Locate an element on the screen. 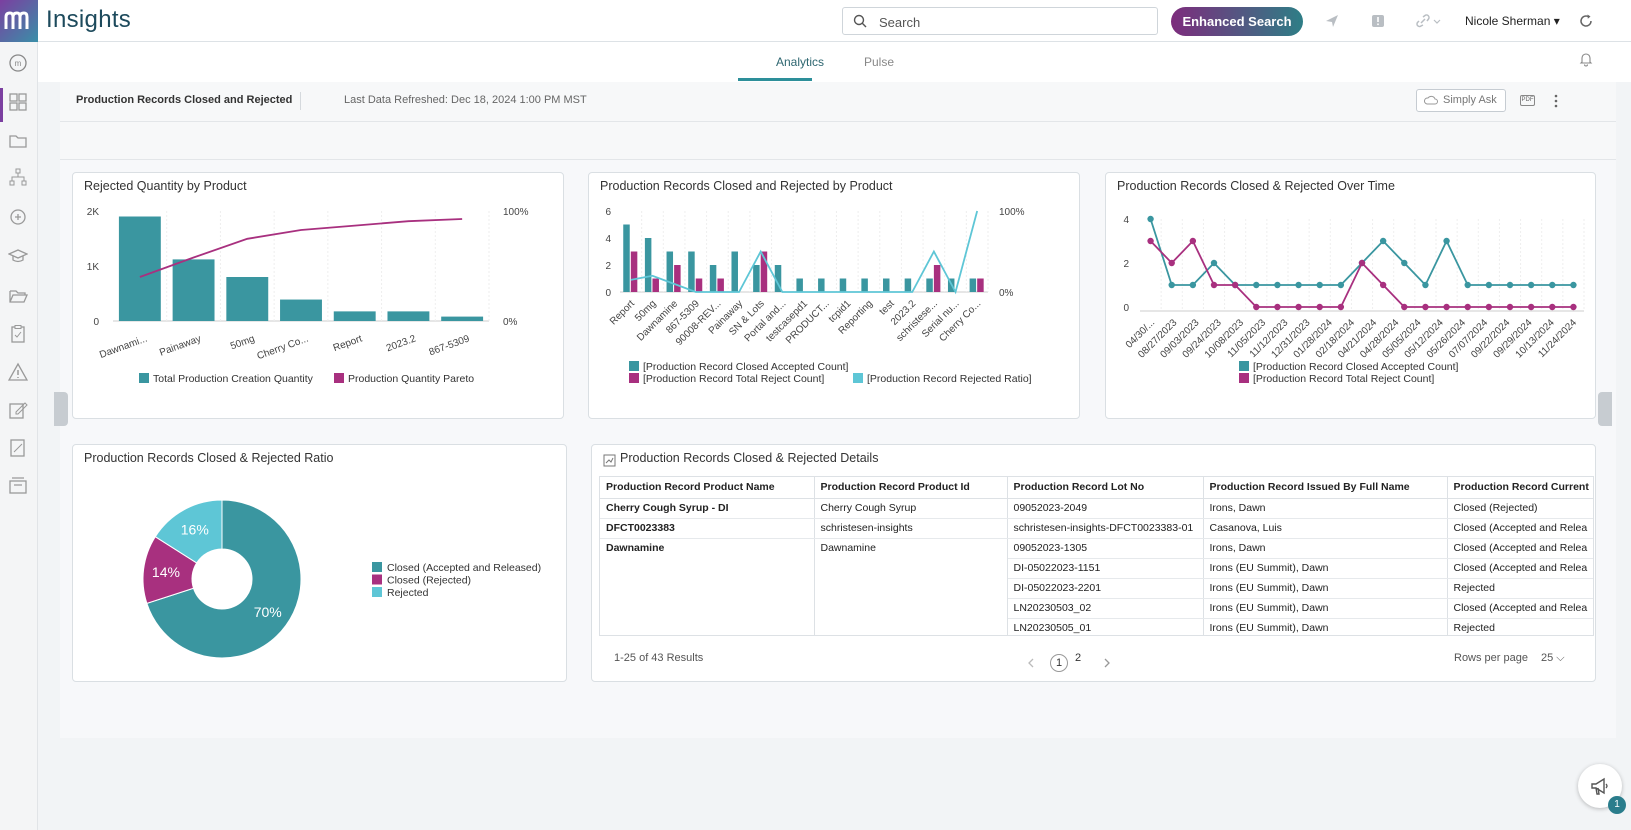 The height and width of the screenshot is (830, 1631). enhanced-search-button: Enhanced Search is located at coordinates (1237, 21).